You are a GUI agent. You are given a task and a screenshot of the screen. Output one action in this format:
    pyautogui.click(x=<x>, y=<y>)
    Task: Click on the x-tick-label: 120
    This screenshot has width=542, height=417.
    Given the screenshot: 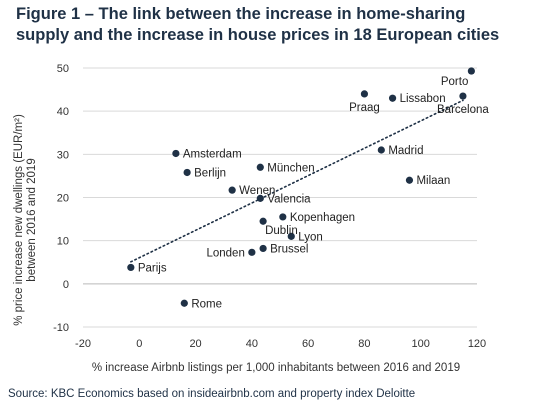 What is the action you would take?
    pyautogui.click(x=477, y=344)
    